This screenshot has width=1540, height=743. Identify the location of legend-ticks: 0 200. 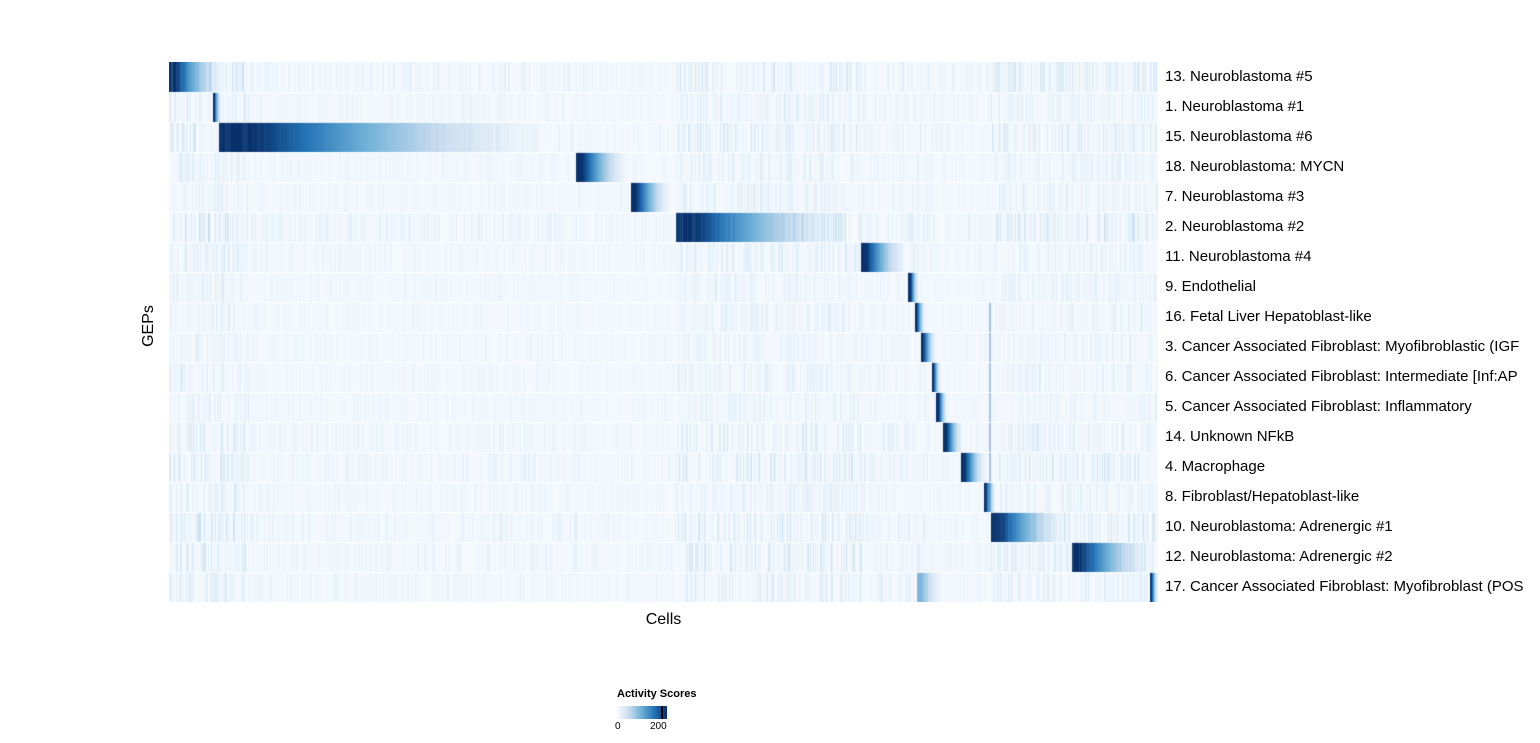
(651, 726).